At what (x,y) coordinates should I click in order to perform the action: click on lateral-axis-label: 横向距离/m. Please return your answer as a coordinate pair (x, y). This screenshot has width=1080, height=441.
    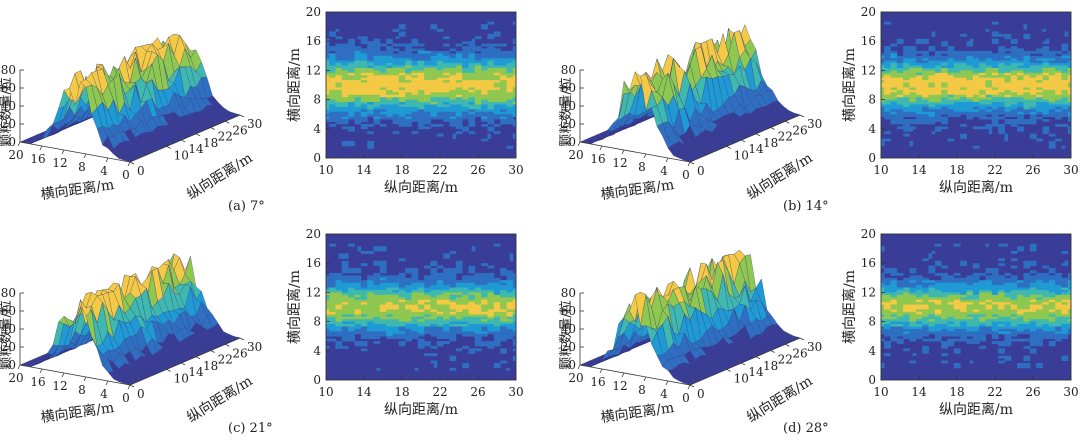
    Looking at the image, I should click on (638, 189).